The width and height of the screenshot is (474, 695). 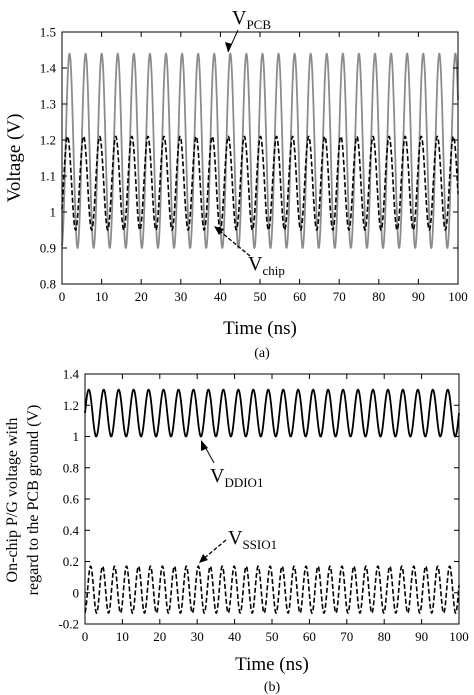 What do you see at coordinates (48, 284) in the screenshot?
I see `a-y-tick-label: 0.8` at bounding box center [48, 284].